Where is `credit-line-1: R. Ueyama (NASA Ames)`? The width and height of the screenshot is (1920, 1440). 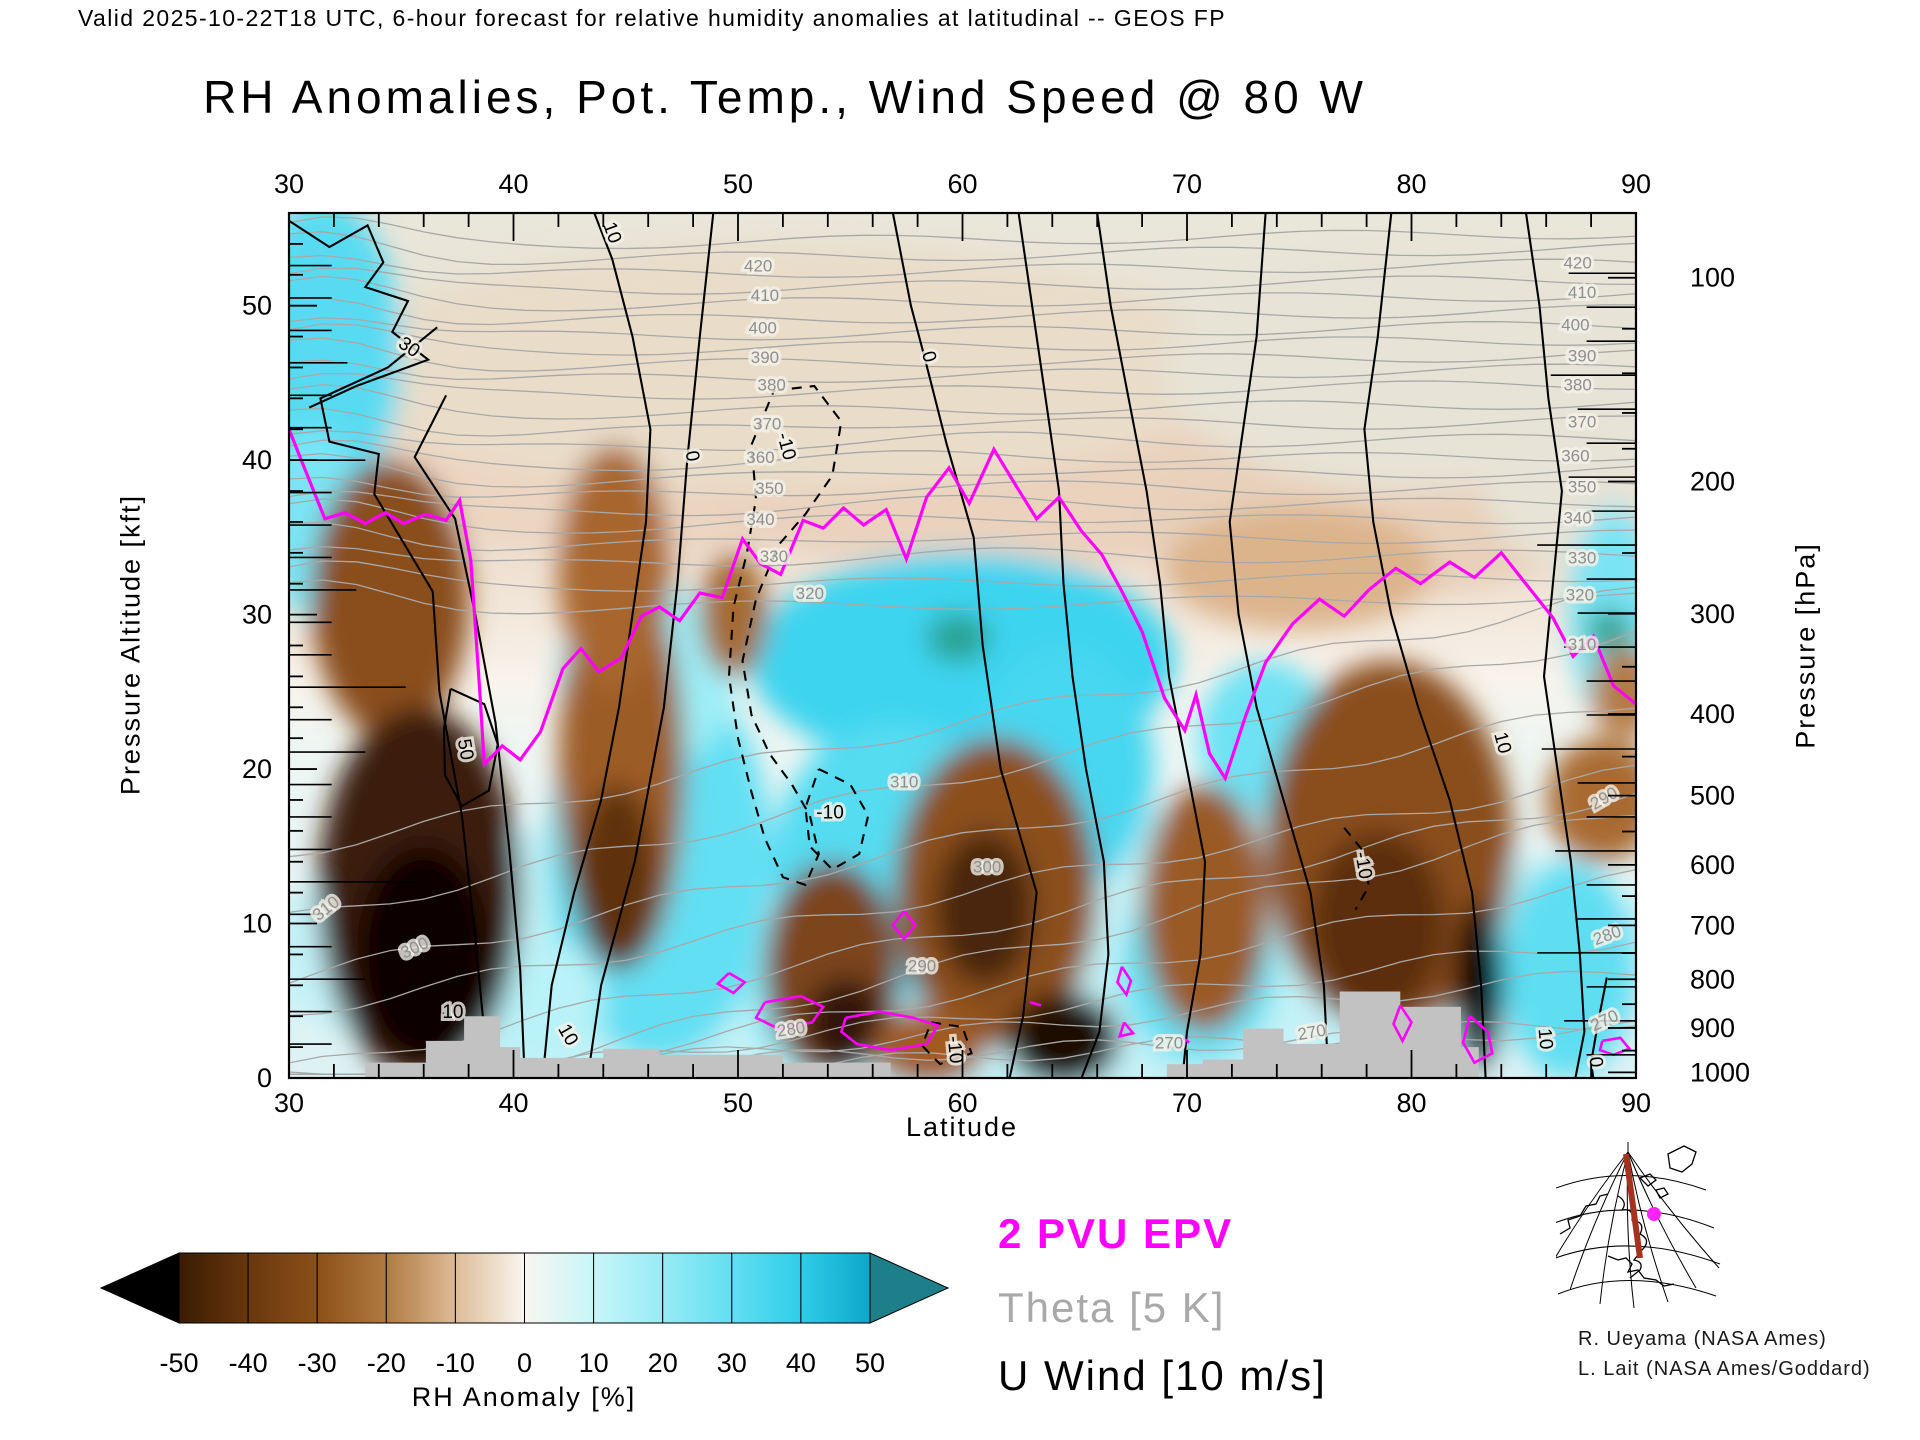 credit-line-1: R. Ueyama (NASA Ames) is located at coordinates (1702, 1339).